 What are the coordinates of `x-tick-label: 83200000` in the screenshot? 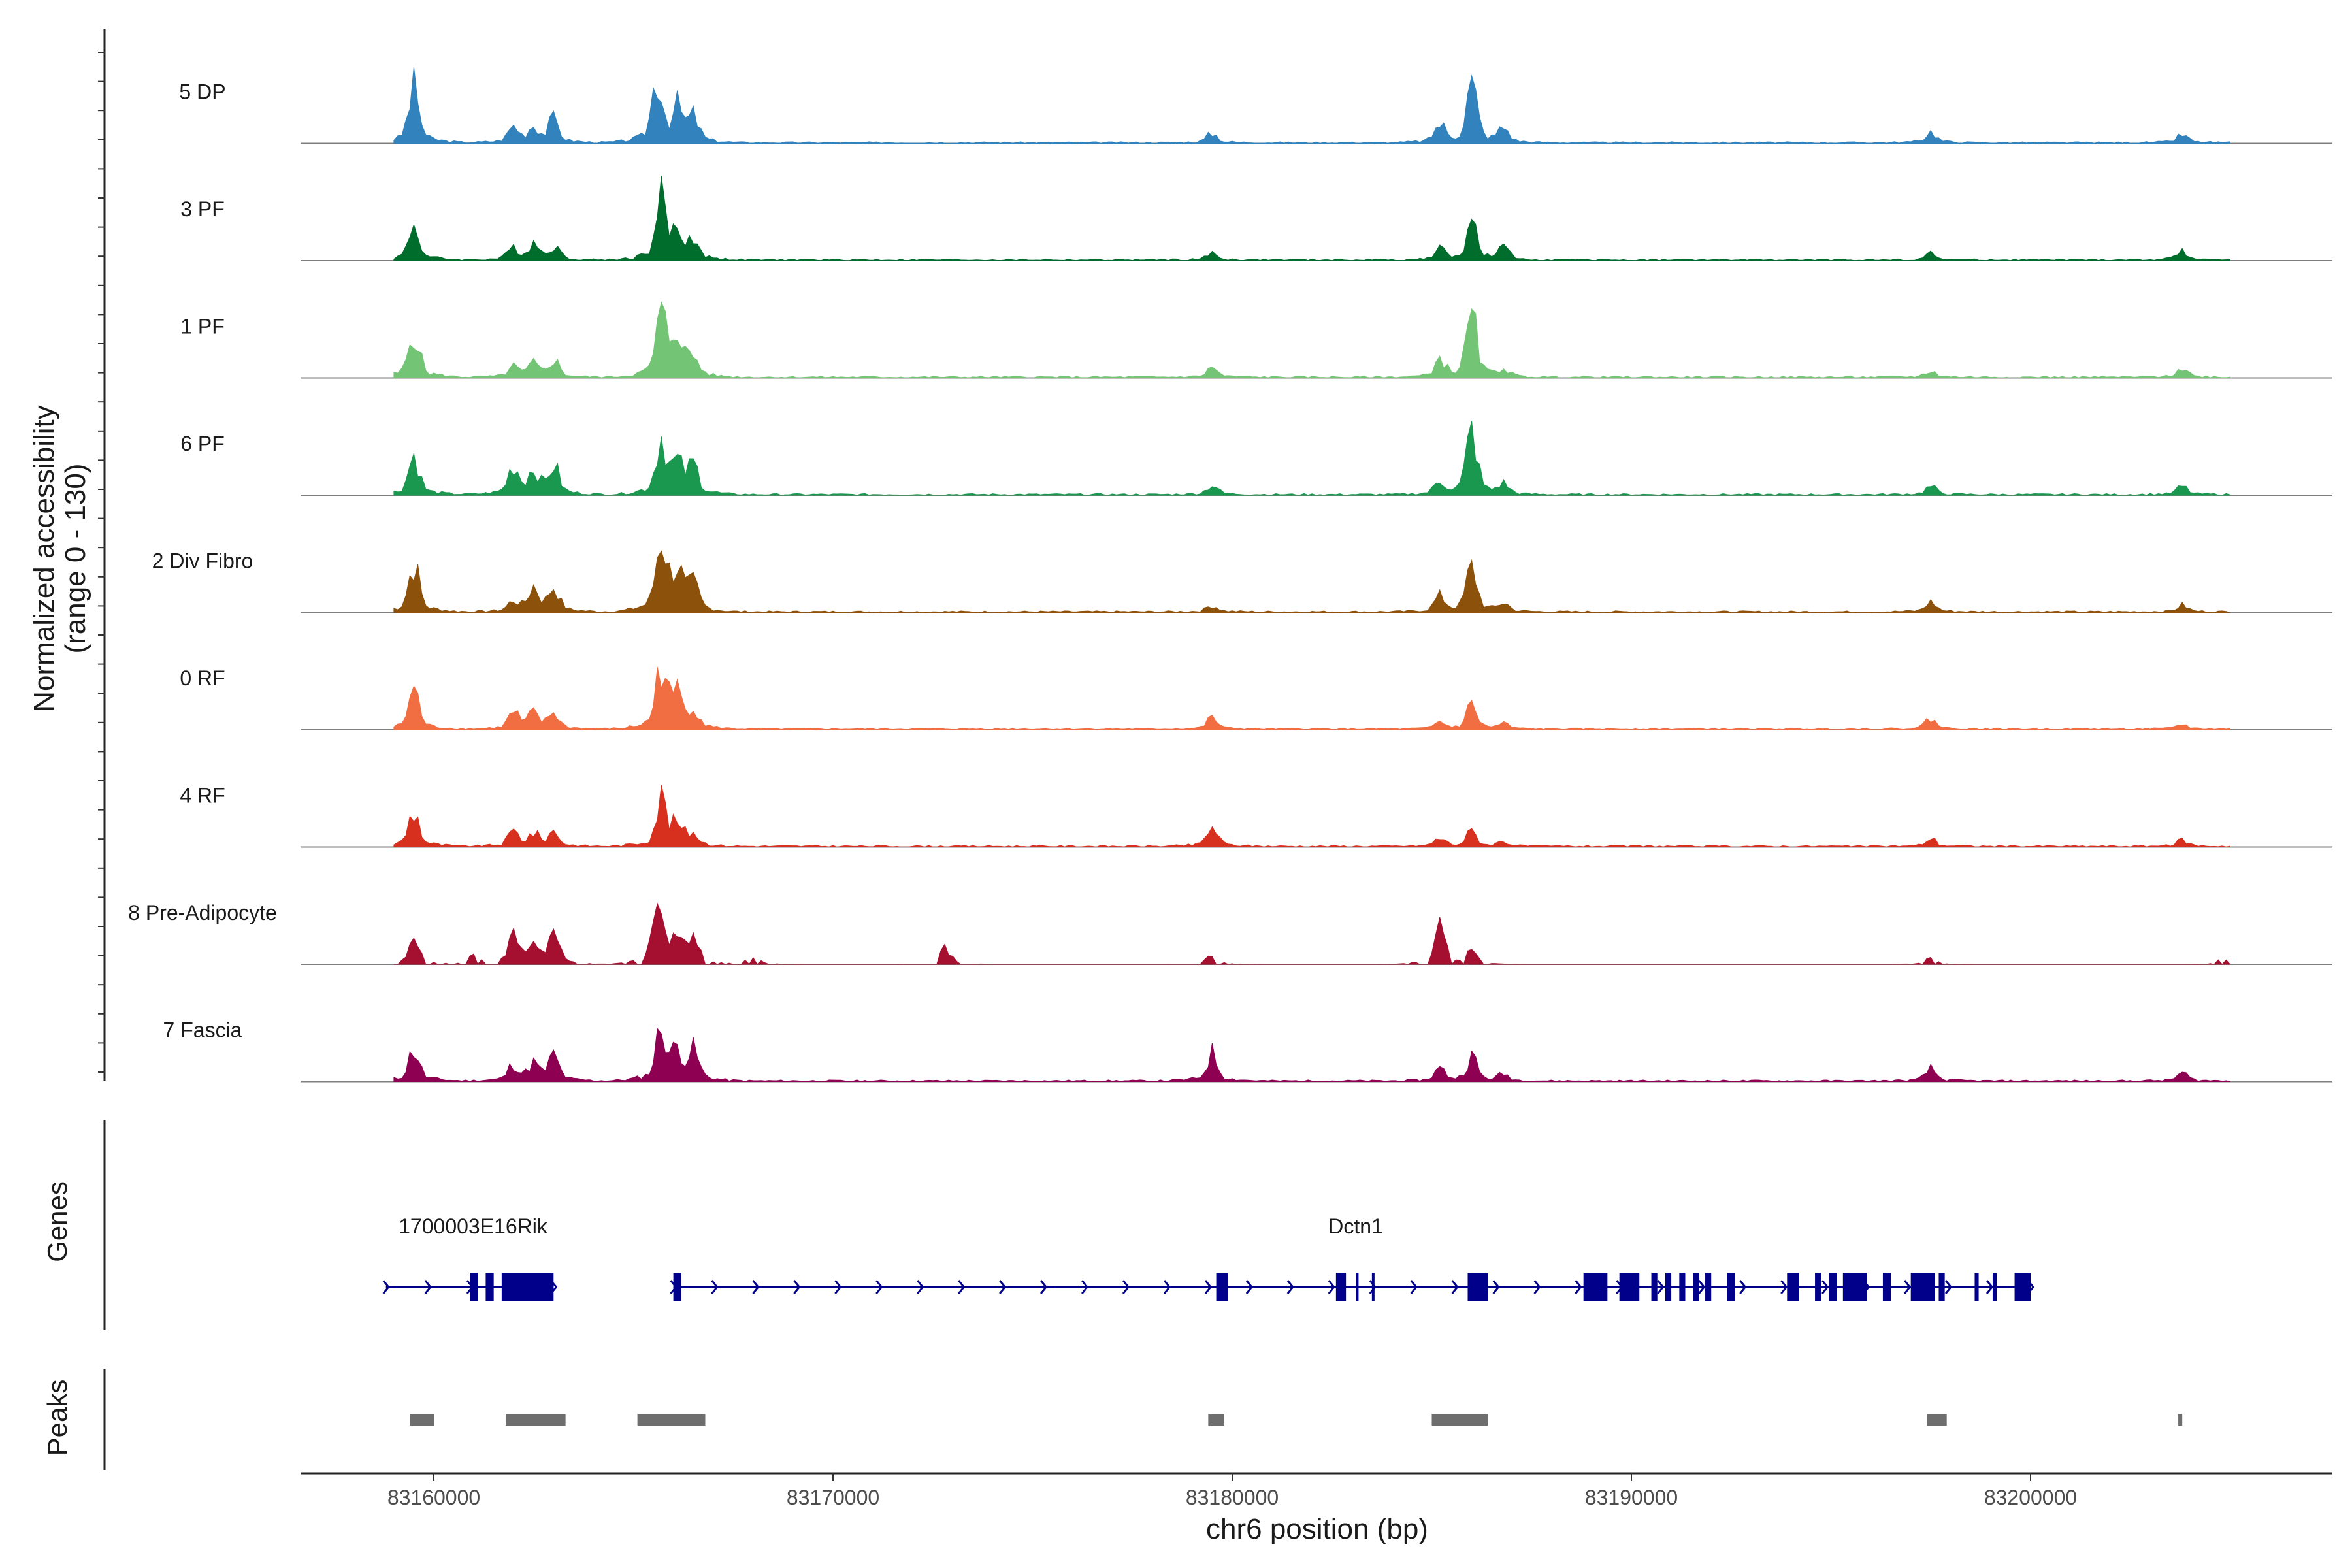 It's located at (2030, 1497).